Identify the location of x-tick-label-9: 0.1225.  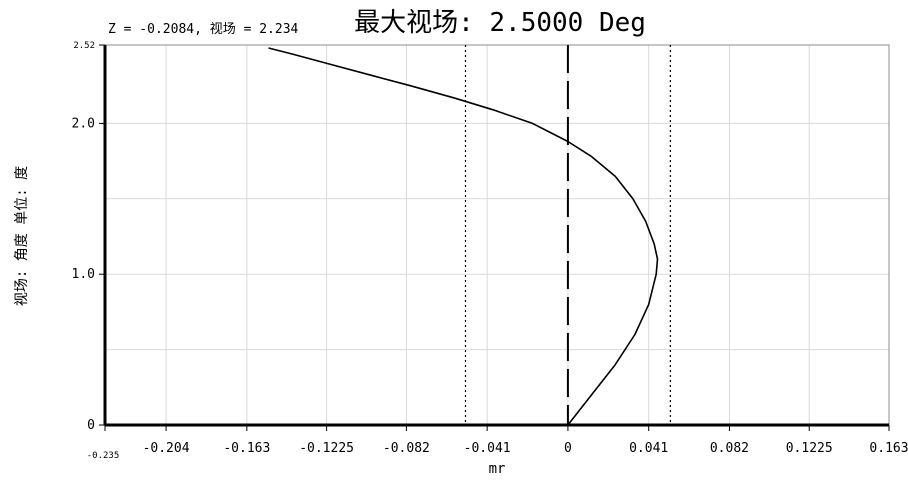
(809, 448).